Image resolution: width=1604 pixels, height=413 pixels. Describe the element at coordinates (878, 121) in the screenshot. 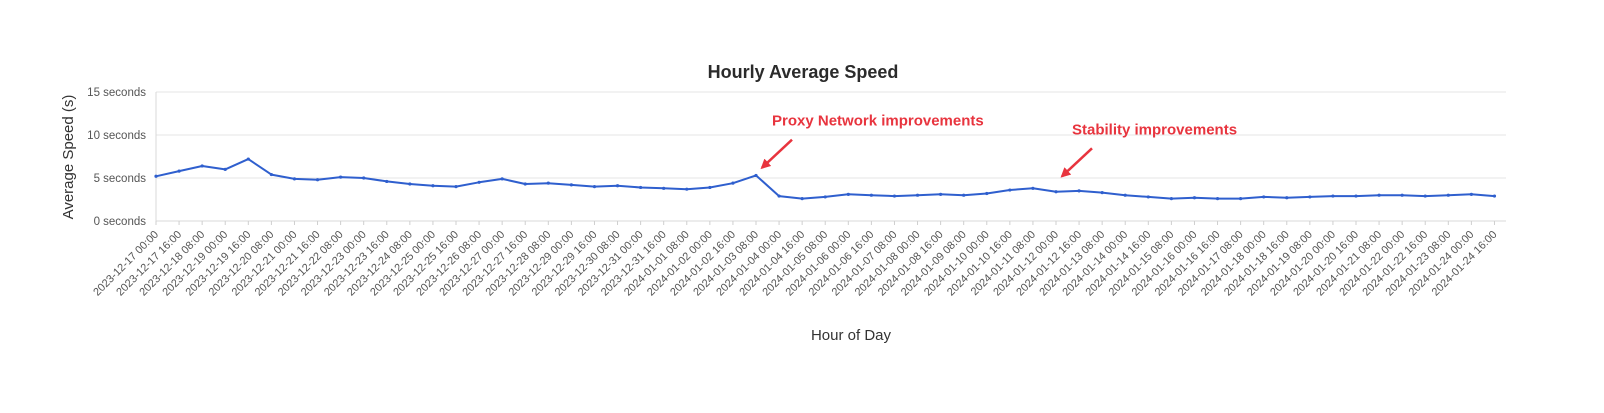

I see `annotation-label: Proxy Network improvements` at that location.